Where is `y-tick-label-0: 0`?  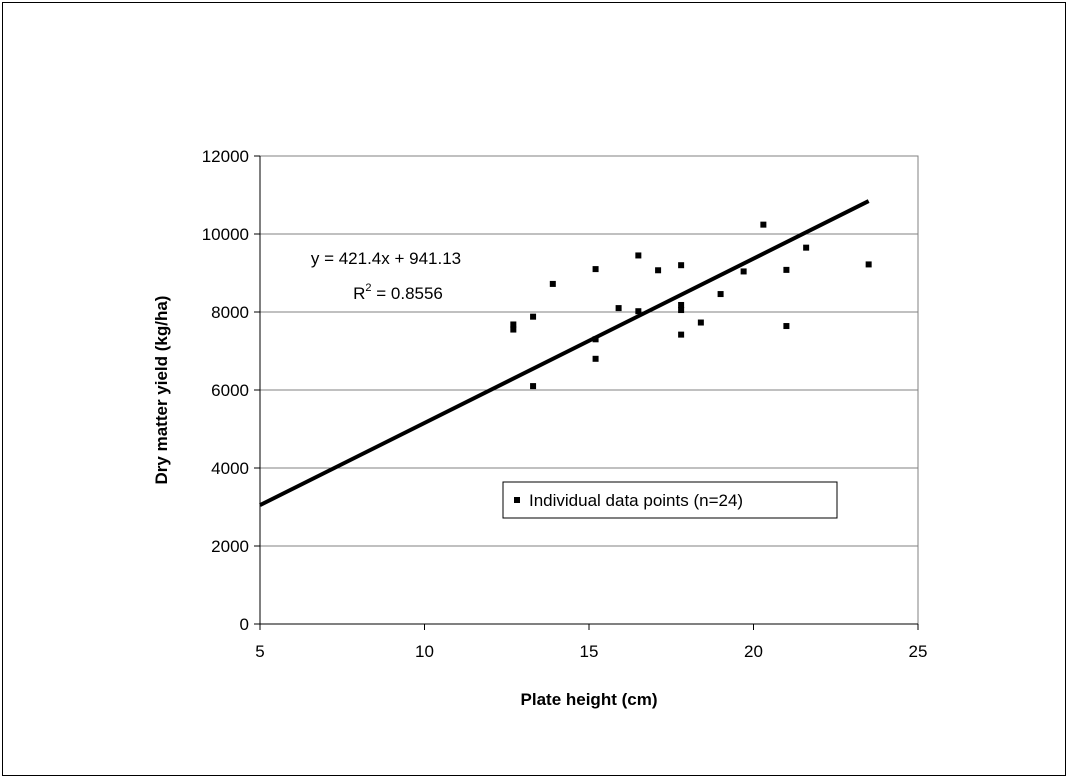
y-tick-label-0: 0 is located at coordinates (244, 624).